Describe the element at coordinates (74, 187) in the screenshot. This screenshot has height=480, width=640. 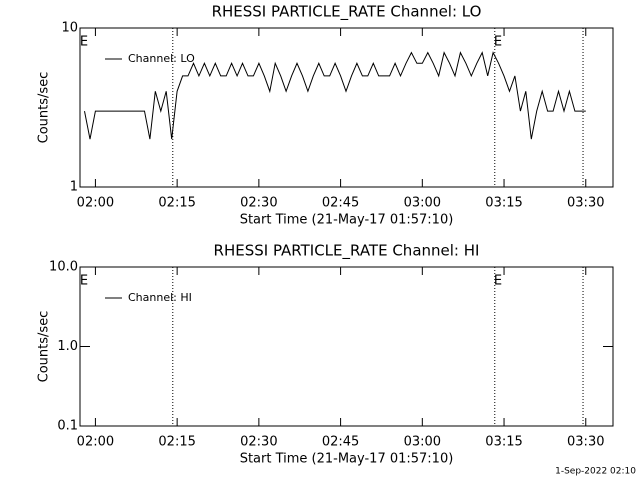
I see `y-tick-label: 1` at that location.